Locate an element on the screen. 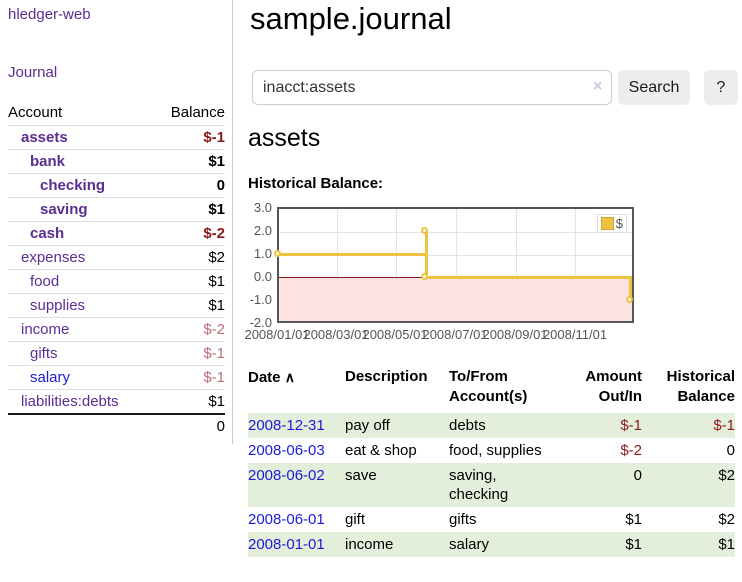 The width and height of the screenshot is (742, 582). account-link: expenses is located at coordinates (53, 257).